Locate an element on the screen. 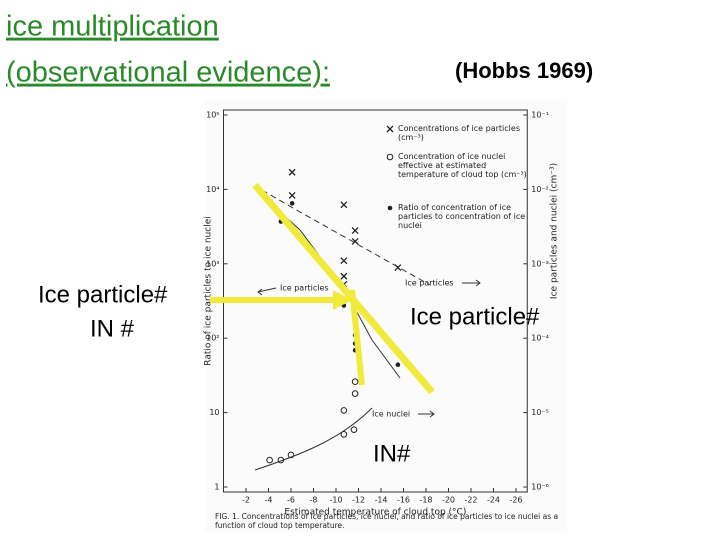 Image resolution: width=720 pixels, height=540 pixels. x-tick-label: -8 is located at coordinates (314, 500).